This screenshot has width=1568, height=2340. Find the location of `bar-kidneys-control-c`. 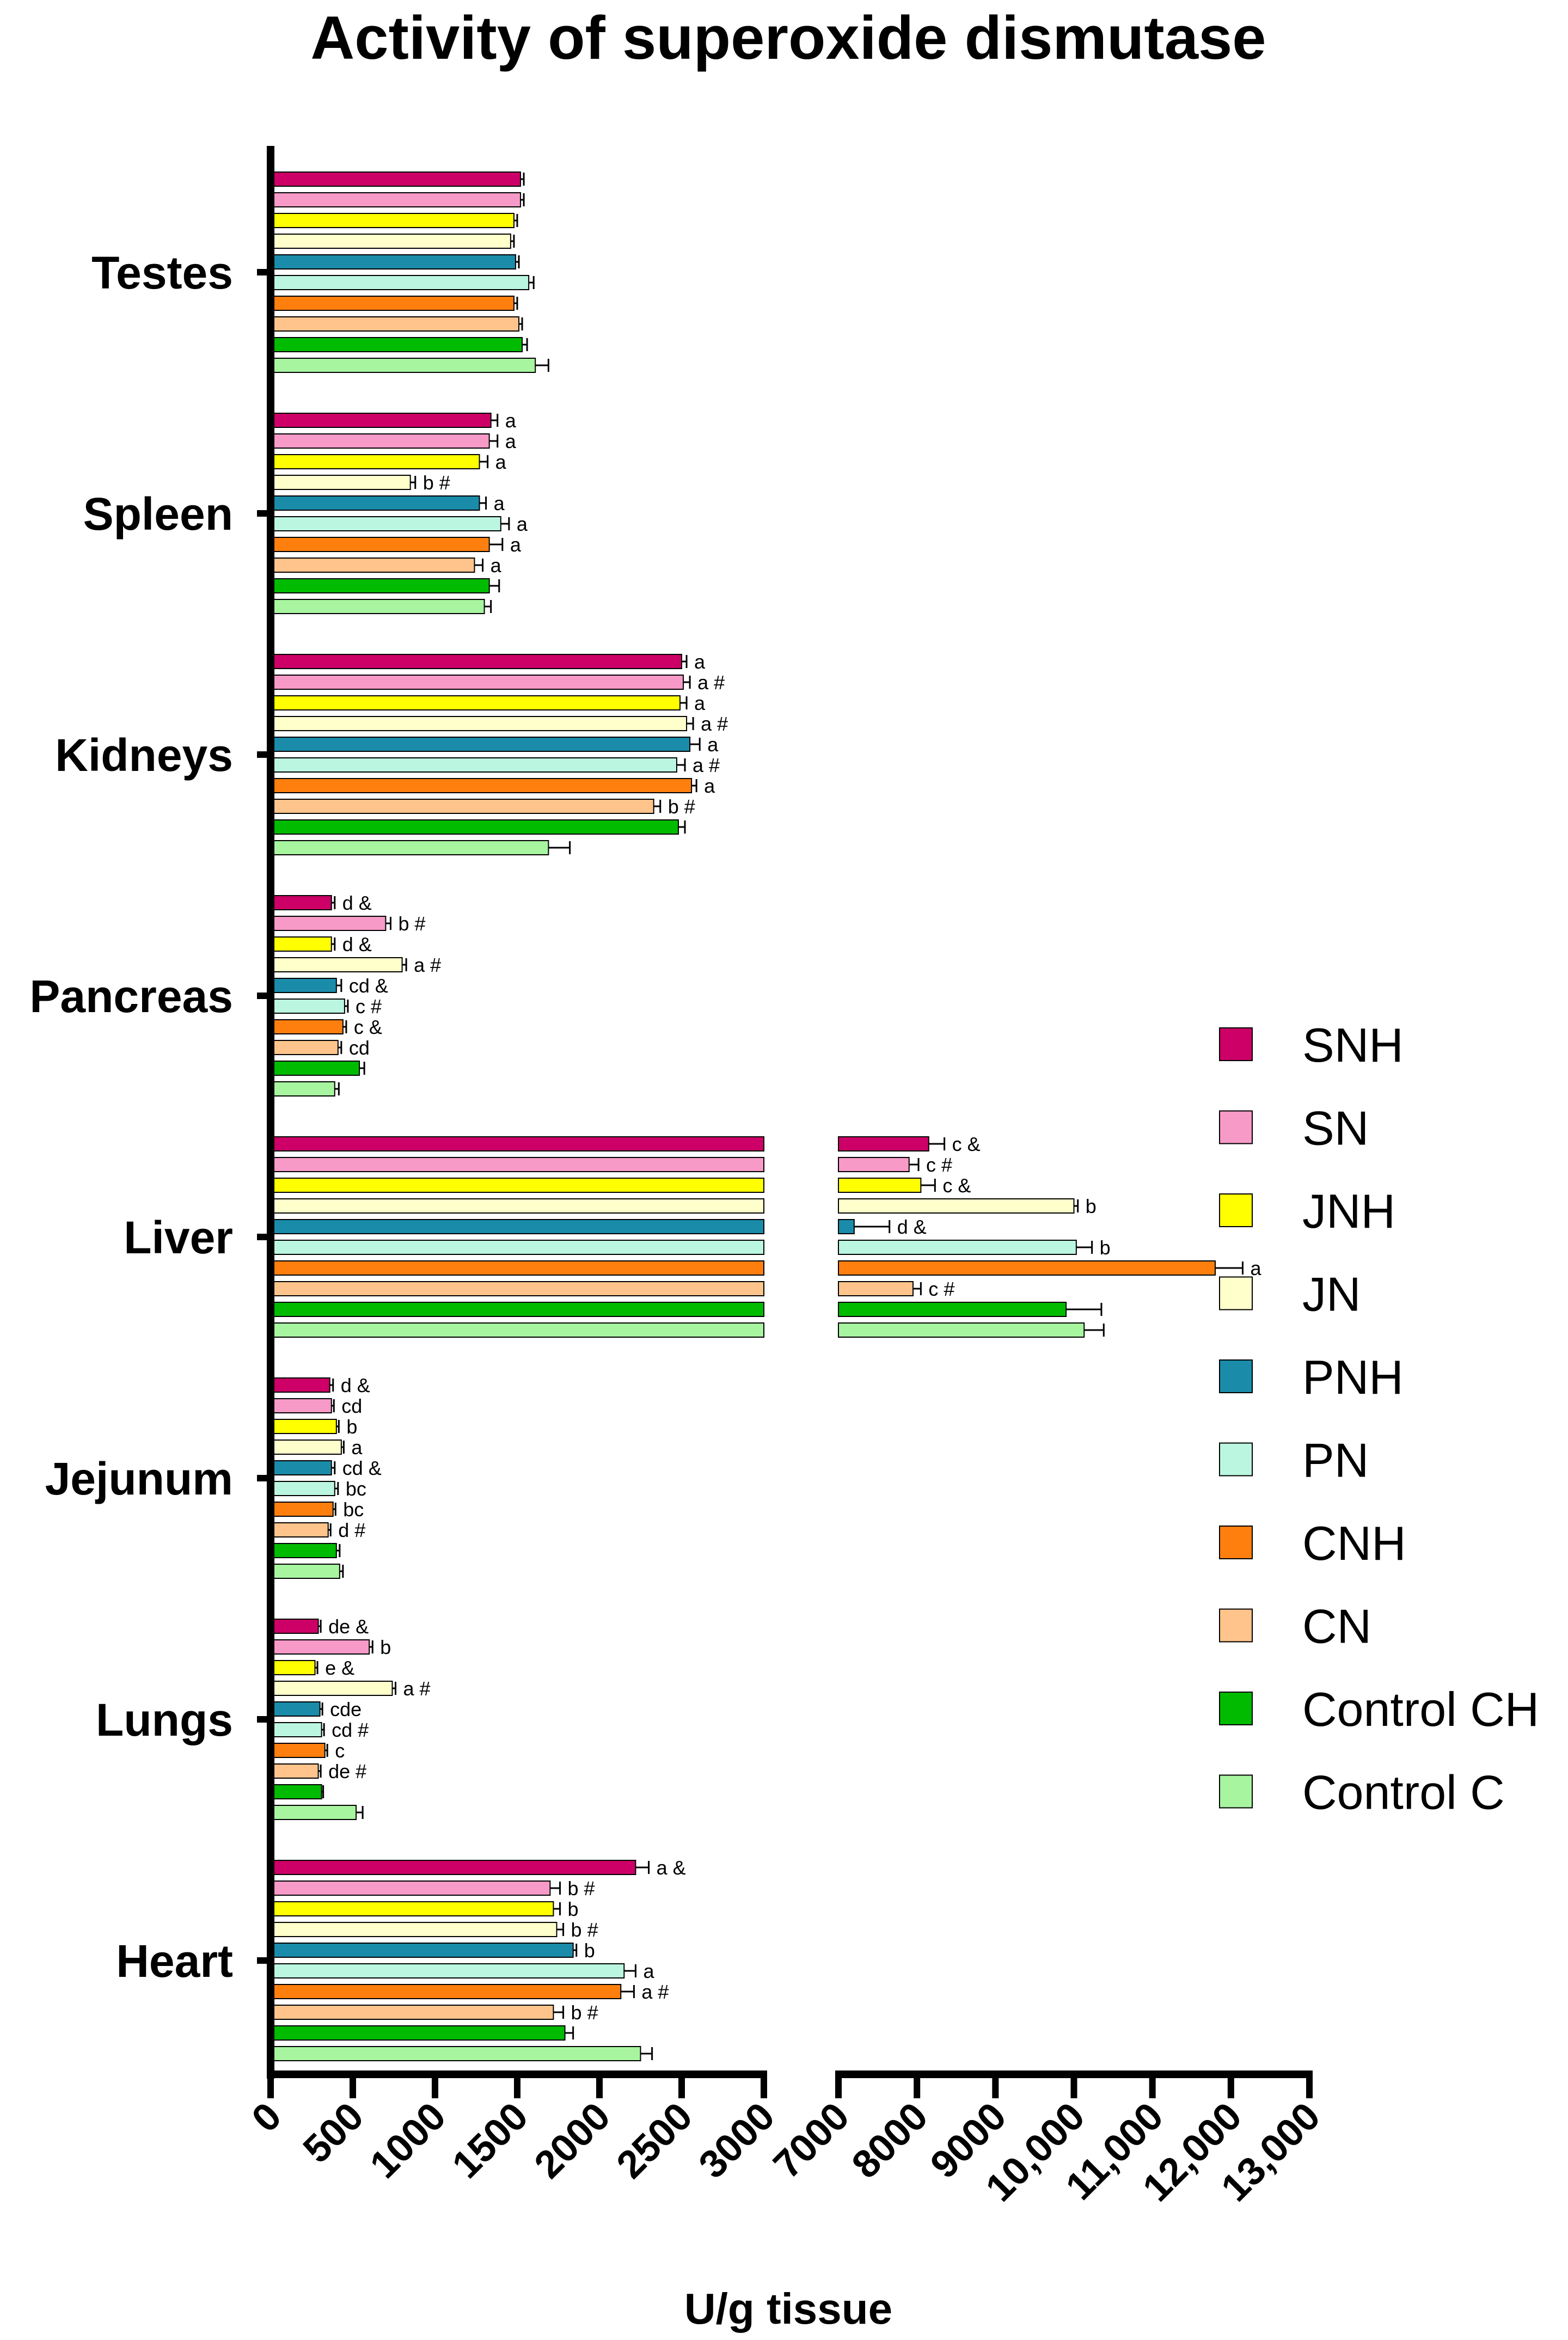

bar-kidneys-control-c is located at coordinates (409, 847).